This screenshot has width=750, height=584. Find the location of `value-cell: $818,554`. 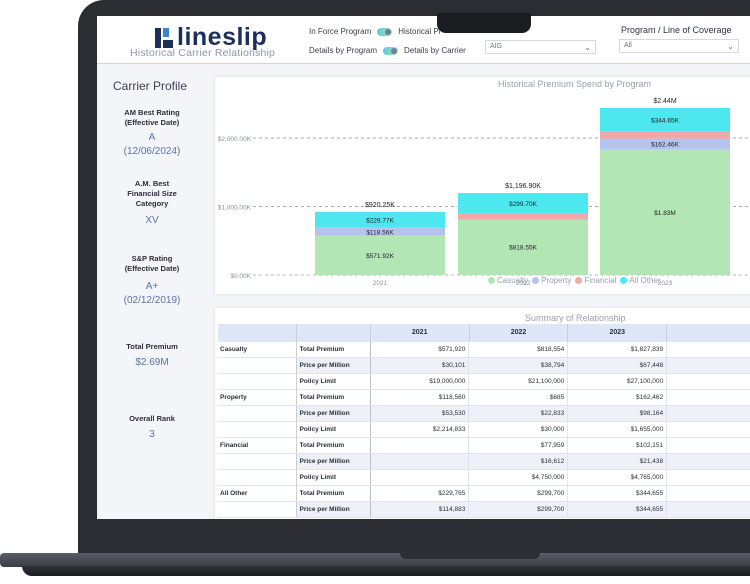

value-cell: $818,554 is located at coordinates (519, 349).